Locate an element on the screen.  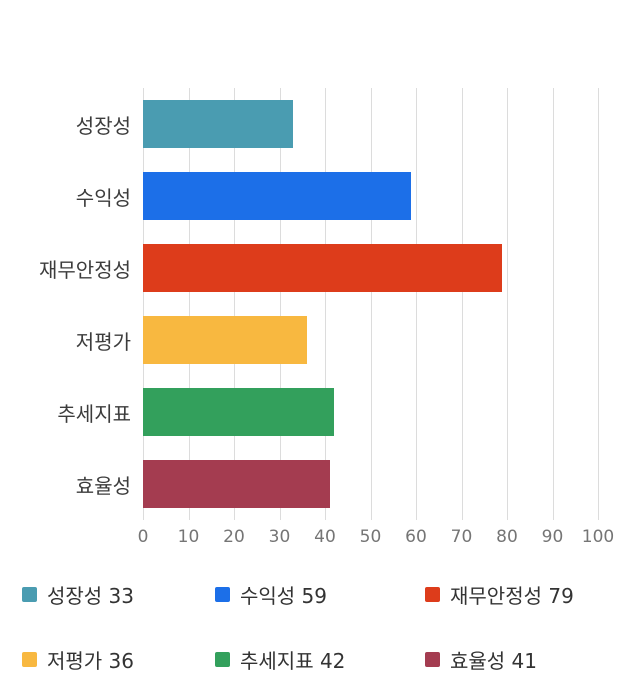
bar-undervaluation is located at coordinates (225, 340).